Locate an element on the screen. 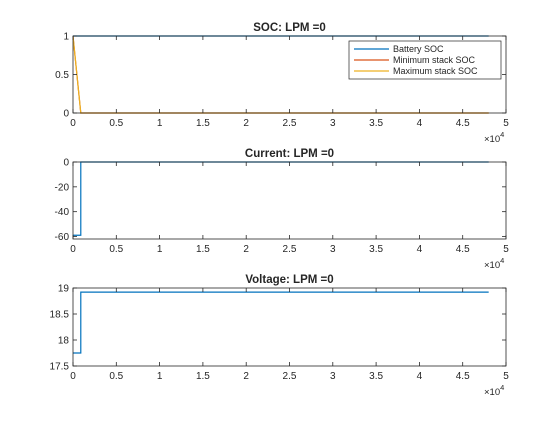 Image resolution: width=560 pixels, height=425 pixels. chart-title: SOC: LPM =0 is located at coordinates (289, 28).